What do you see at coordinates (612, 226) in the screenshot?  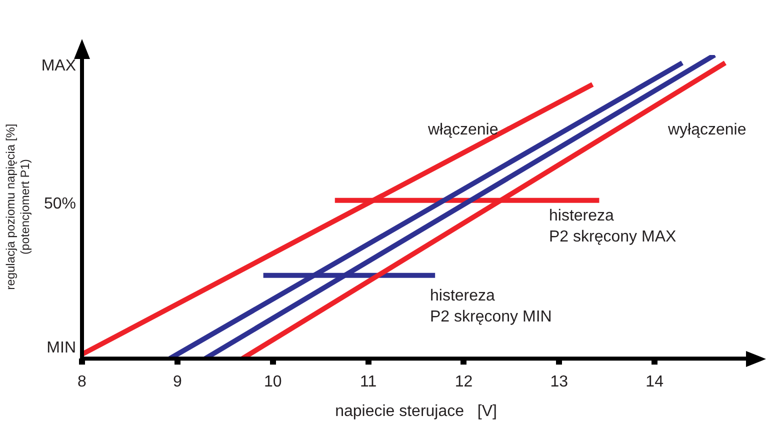 I see `annotation: histereza P2 skręcony MAX` at bounding box center [612, 226].